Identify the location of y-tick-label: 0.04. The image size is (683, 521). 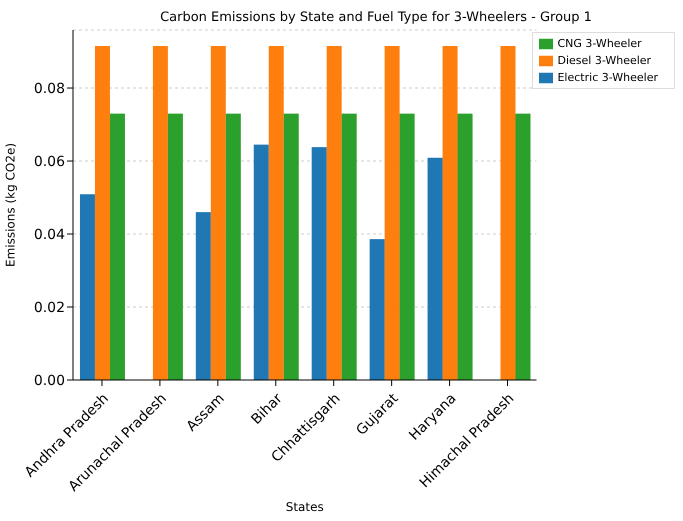
(50, 234).